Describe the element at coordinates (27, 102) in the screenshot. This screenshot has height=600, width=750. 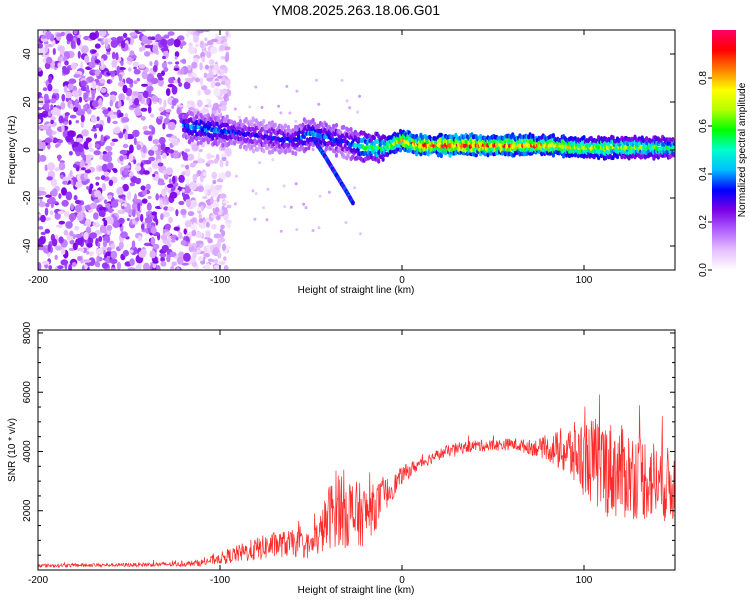
I see `heatmap-y-tick-label: 20` at that location.